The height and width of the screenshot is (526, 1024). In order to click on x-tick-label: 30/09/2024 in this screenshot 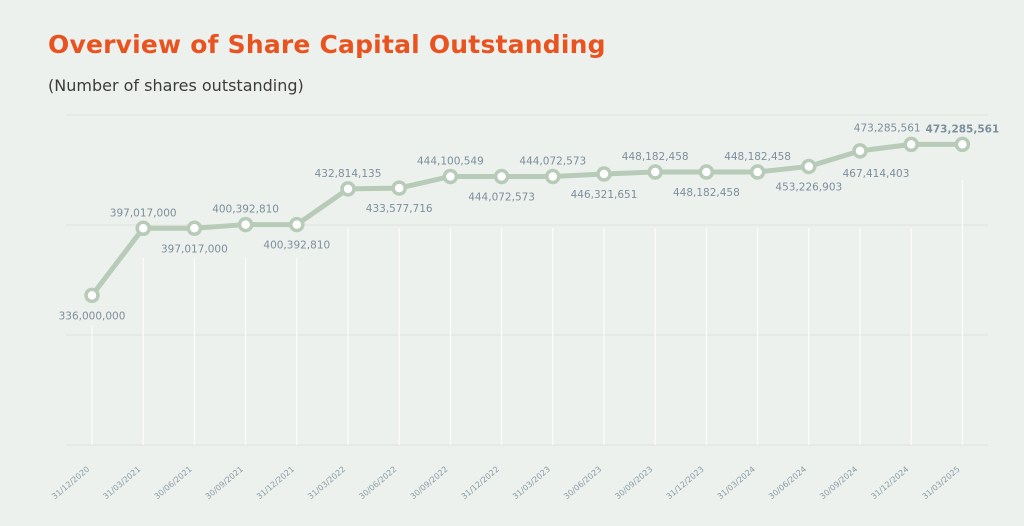, I will do `click(838, 483)`.